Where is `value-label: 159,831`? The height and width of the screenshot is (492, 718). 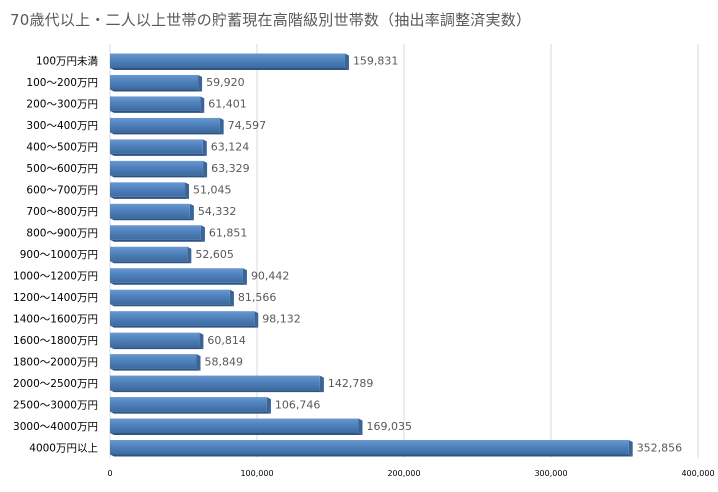 value-label: 159,831 is located at coordinates (376, 61).